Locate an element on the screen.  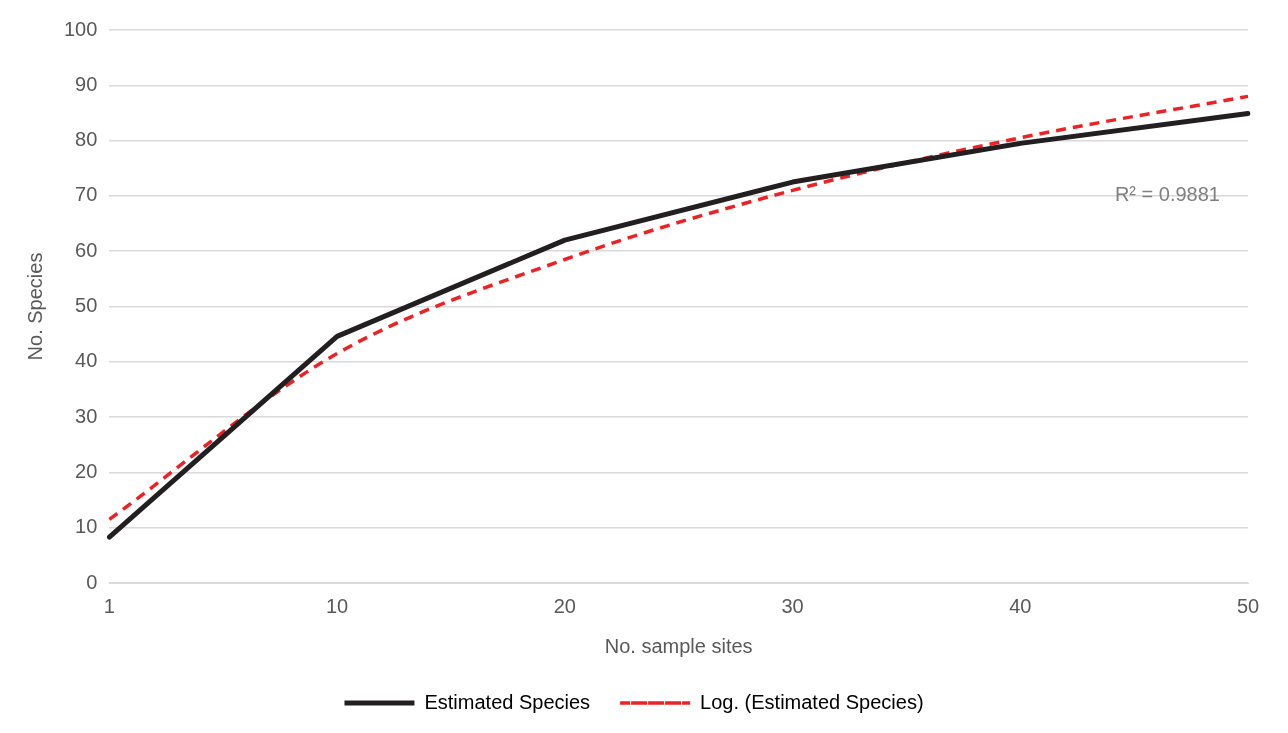
x-tick-label: 1 is located at coordinates (109, 605).